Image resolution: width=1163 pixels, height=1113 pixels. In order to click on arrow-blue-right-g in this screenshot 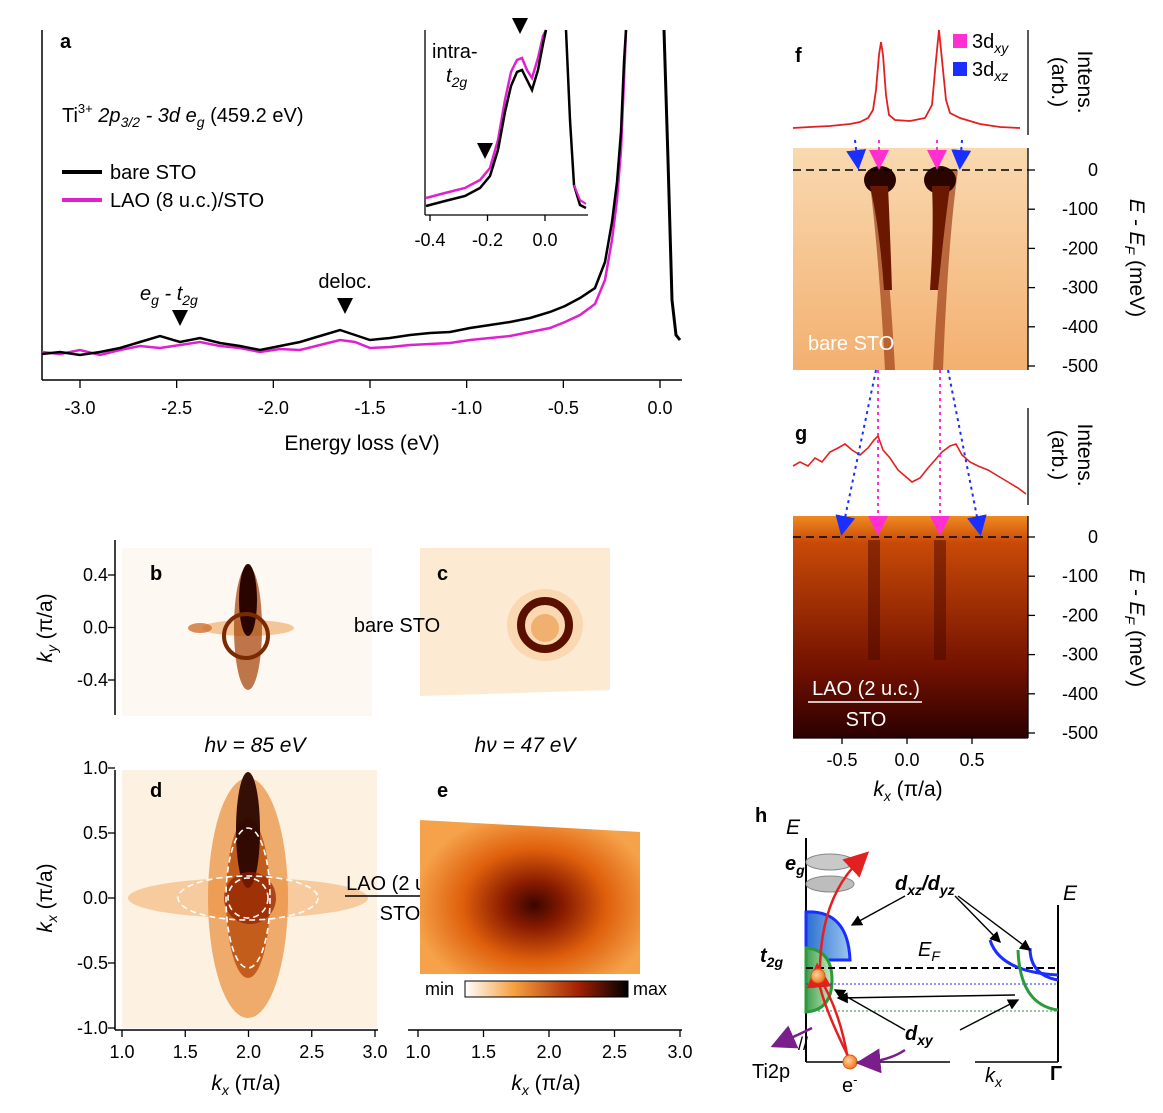, I will do `click(967, 452)`.